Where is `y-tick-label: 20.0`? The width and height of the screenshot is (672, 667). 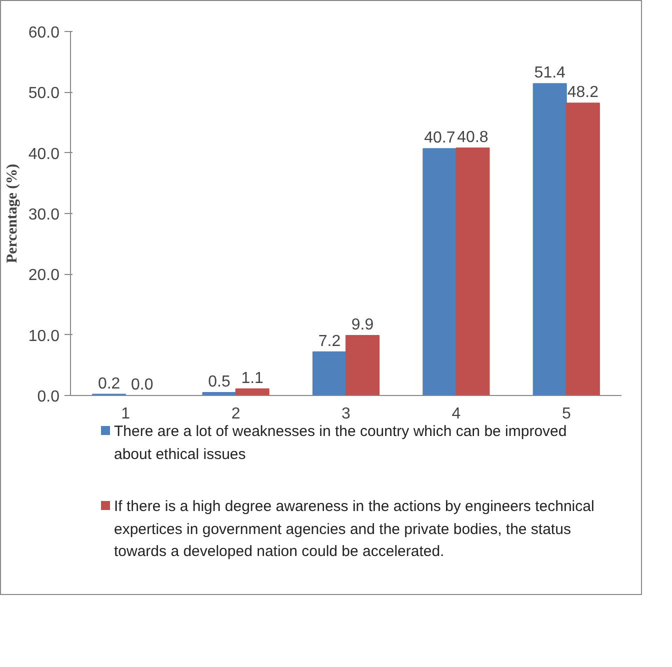 y-tick-label: 20.0 is located at coordinates (44, 275).